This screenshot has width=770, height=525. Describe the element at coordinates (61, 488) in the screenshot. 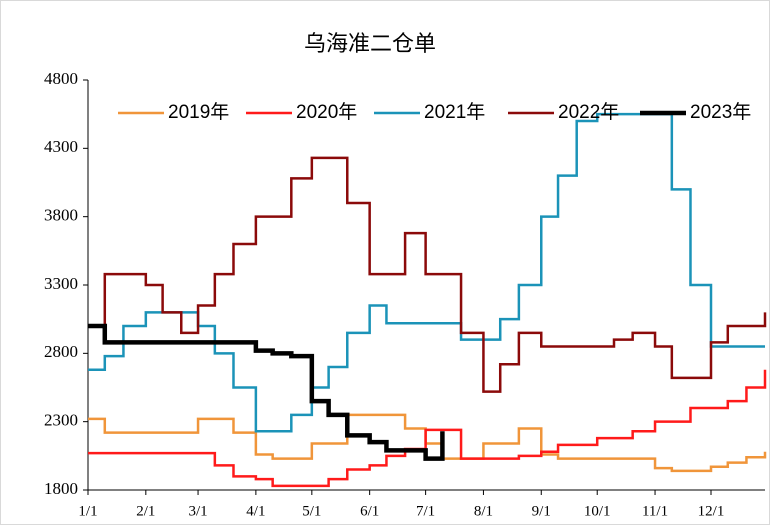

I see `y-tick-label: 1800` at that location.